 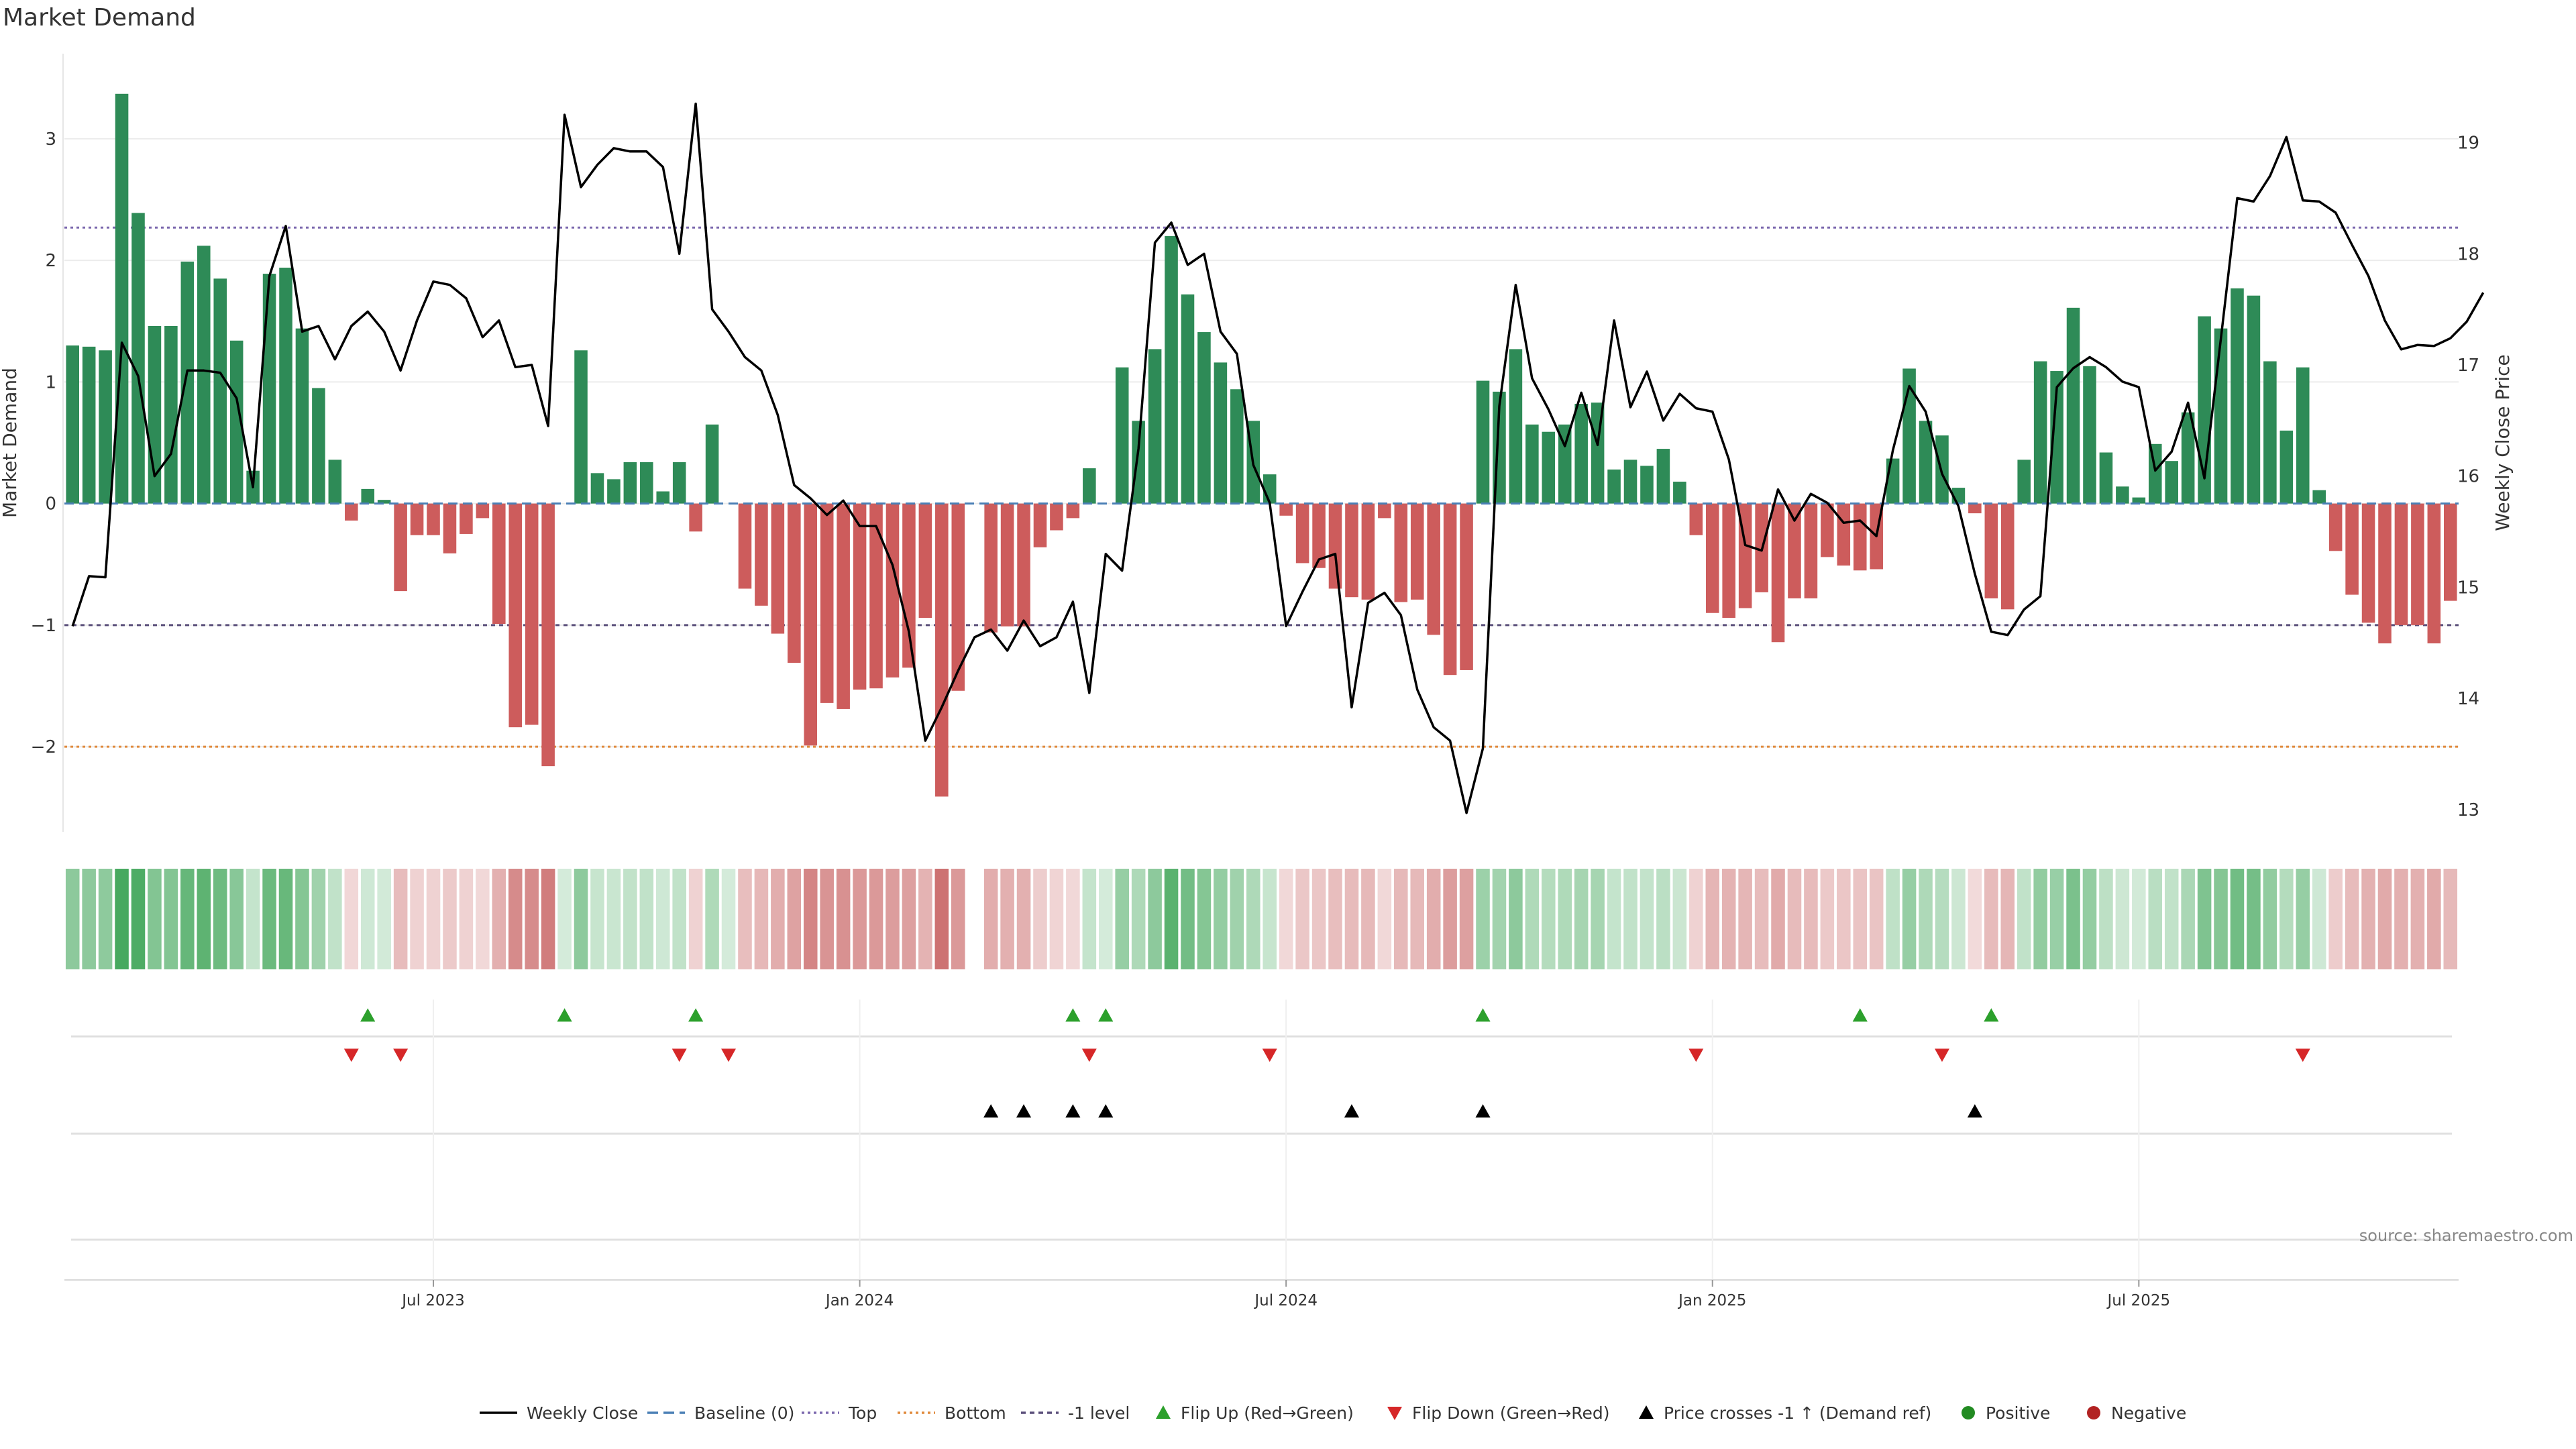 What do you see at coordinates (2468, 366) in the screenshot?
I see `right-tick-label: 17` at bounding box center [2468, 366].